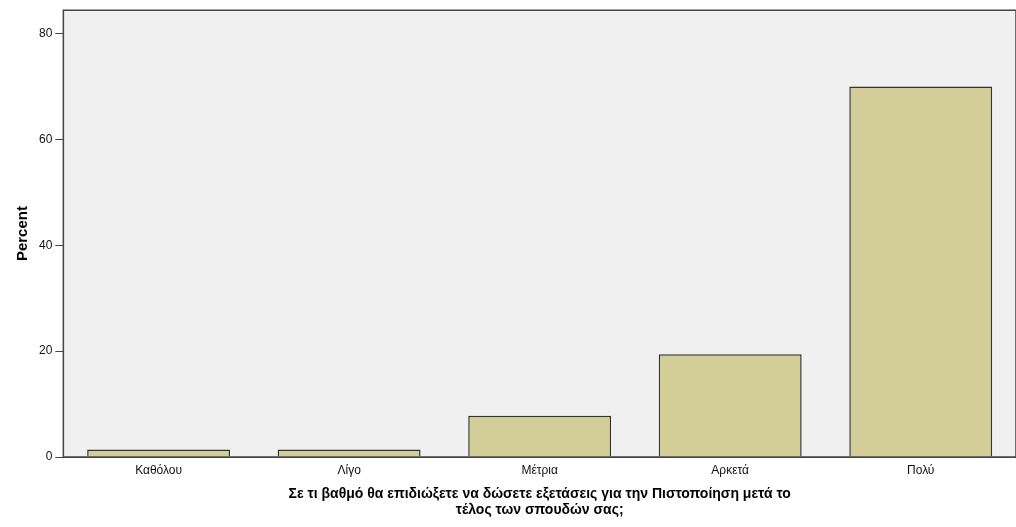  What do you see at coordinates (159, 469) in the screenshot?
I see `x-tick-label: Καθόλου` at bounding box center [159, 469].